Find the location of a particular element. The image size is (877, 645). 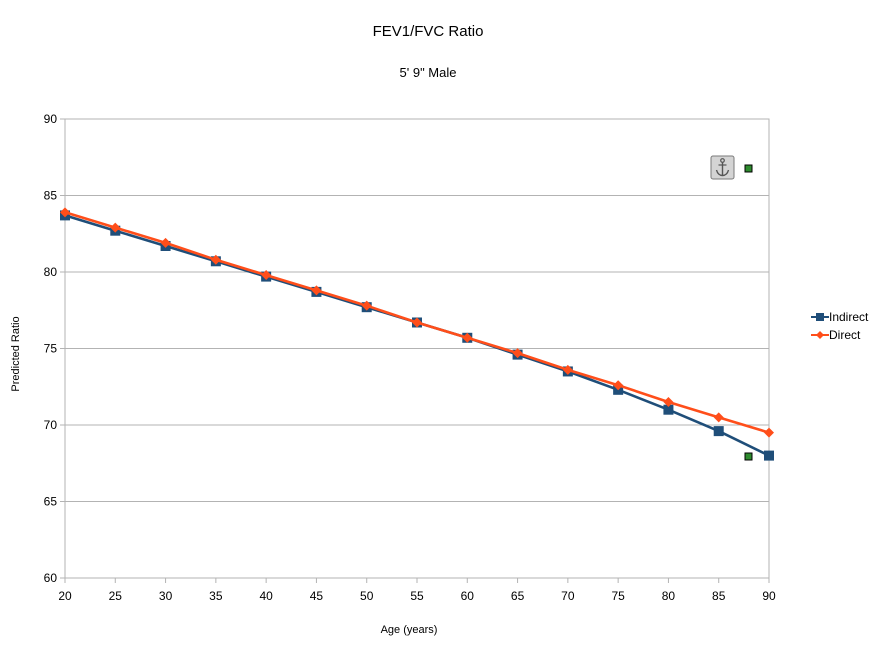

chart-subtitle: 5' 9" Male is located at coordinates (428, 72).